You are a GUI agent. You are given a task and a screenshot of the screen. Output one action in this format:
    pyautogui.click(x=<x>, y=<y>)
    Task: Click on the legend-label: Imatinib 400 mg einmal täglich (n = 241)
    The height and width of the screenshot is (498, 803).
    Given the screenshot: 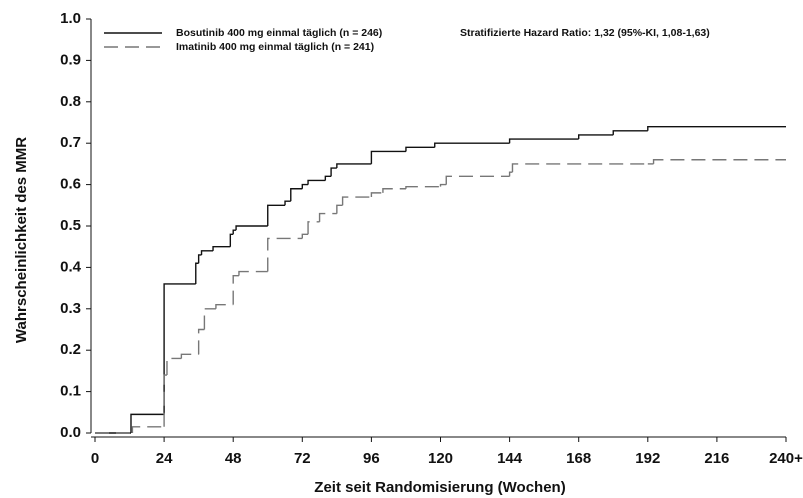 What is the action you would take?
    pyautogui.click(x=275, y=47)
    